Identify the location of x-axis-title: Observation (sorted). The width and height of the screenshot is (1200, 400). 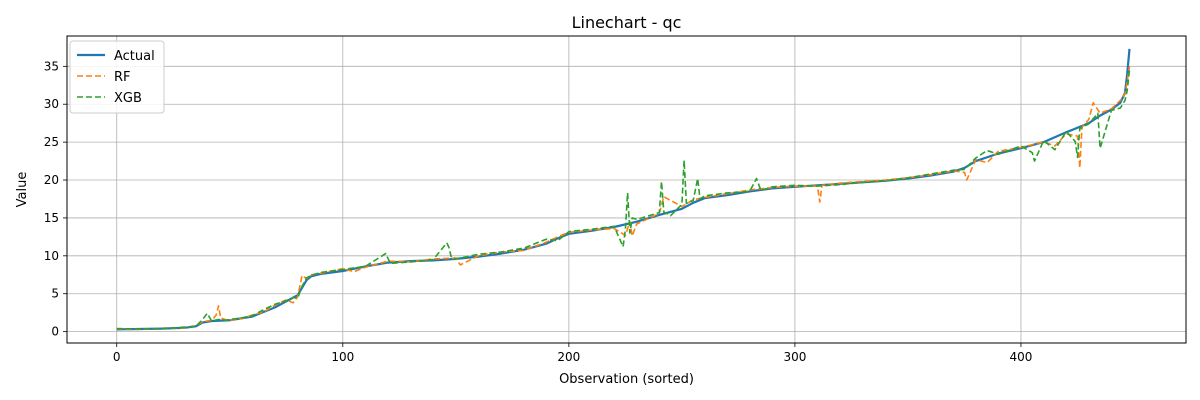
(626, 379).